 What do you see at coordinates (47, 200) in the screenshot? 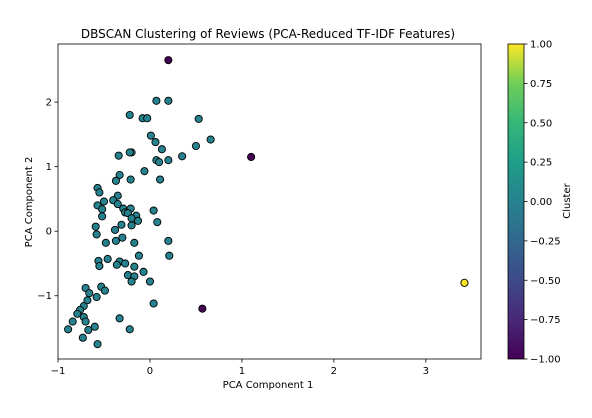
I see `y-axis: −1 0 1 2` at bounding box center [47, 200].